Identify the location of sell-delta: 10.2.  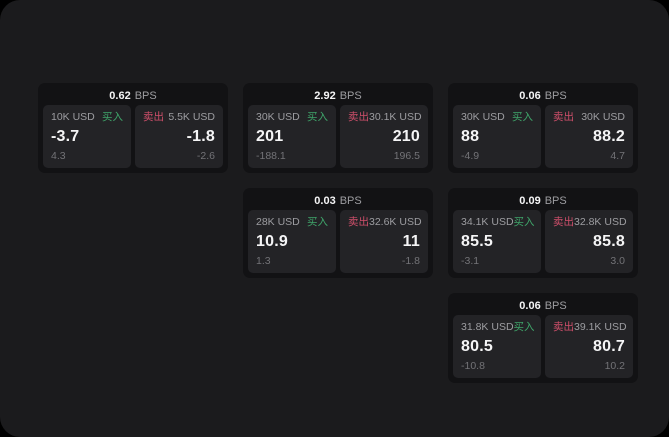
(614, 366).